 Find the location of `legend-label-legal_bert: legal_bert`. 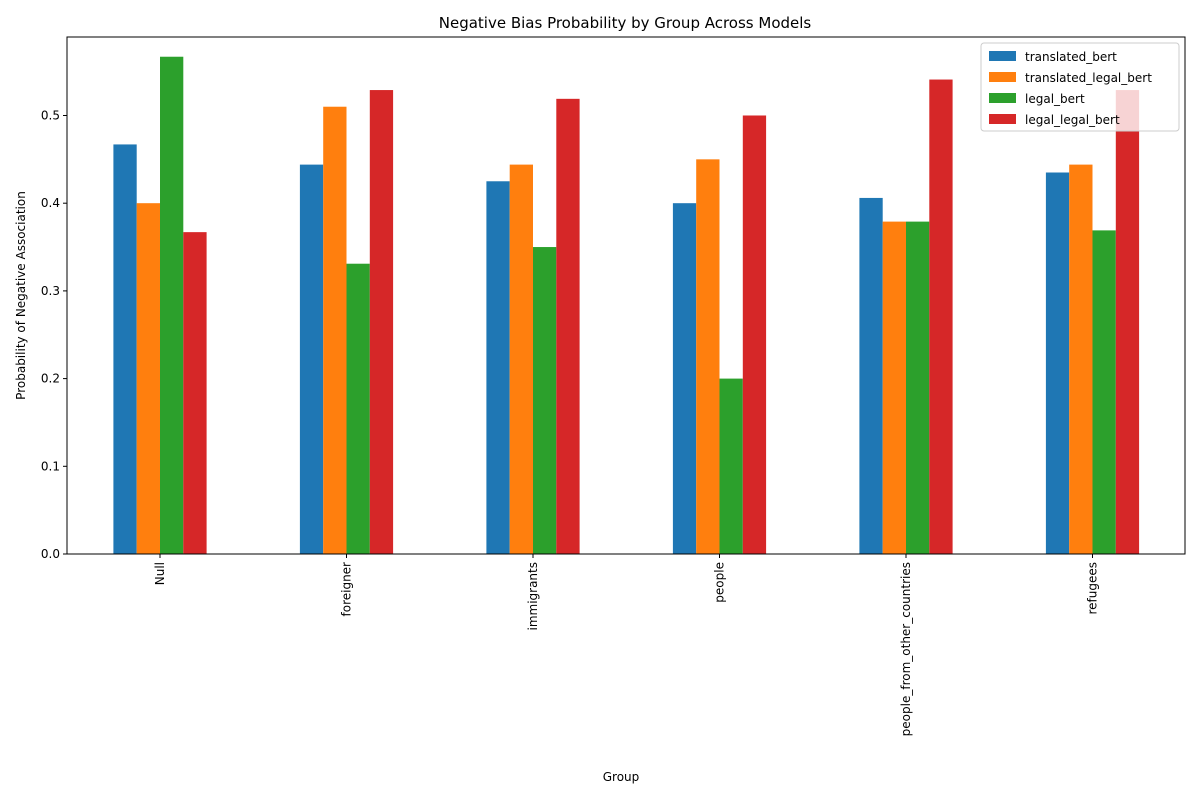

legend-label-legal_bert: legal_bert is located at coordinates (1055, 99).